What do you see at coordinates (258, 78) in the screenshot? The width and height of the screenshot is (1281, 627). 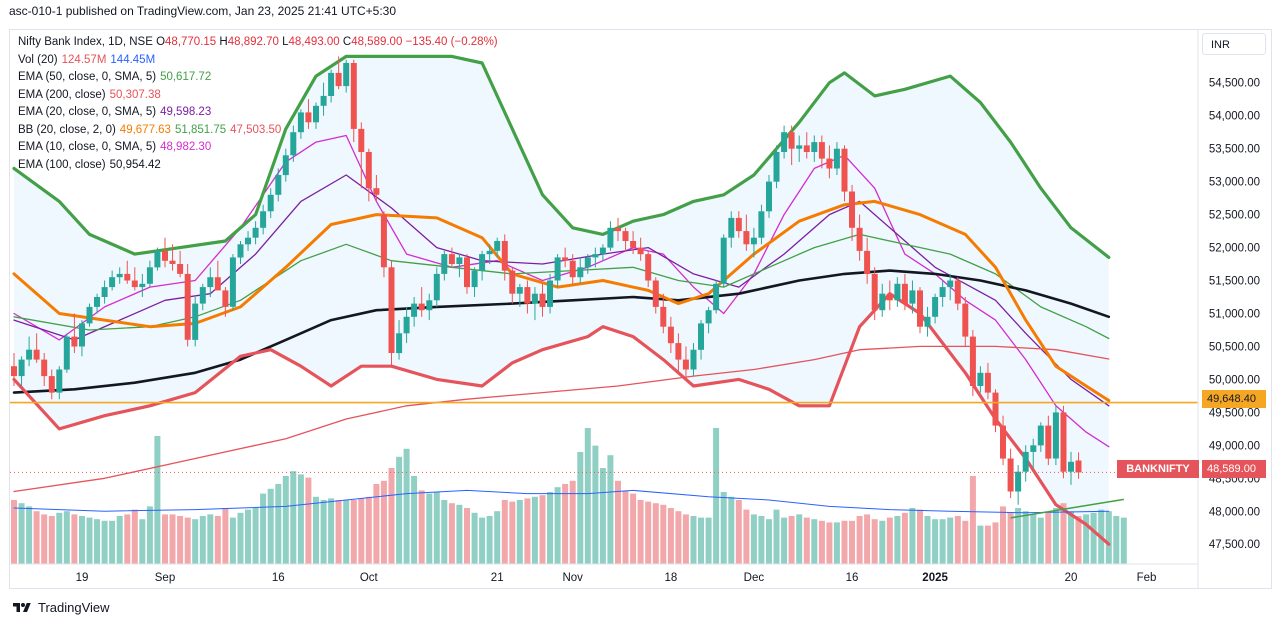 I see `legend-indicator-row: EMA (50, close, 0, SMA, 5) 50,617.72` at bounding box center [258, 78].